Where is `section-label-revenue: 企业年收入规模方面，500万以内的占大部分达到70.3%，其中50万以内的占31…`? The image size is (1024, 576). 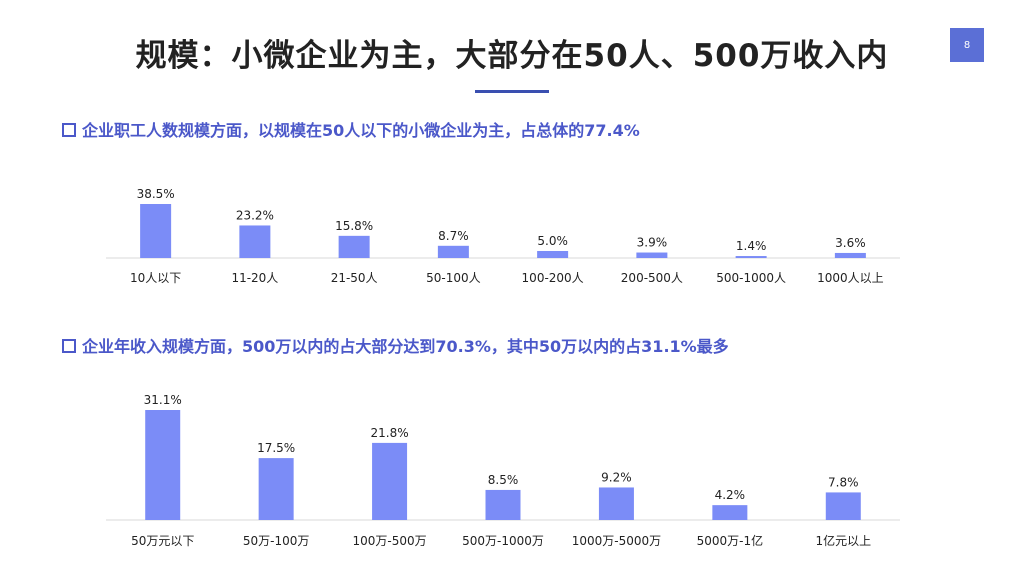
section-label-revenue: 企业年收入规模方面，500万以内的占大部分达到70.3%，其中50万以内的占31… is located at coordinates (395, 345).